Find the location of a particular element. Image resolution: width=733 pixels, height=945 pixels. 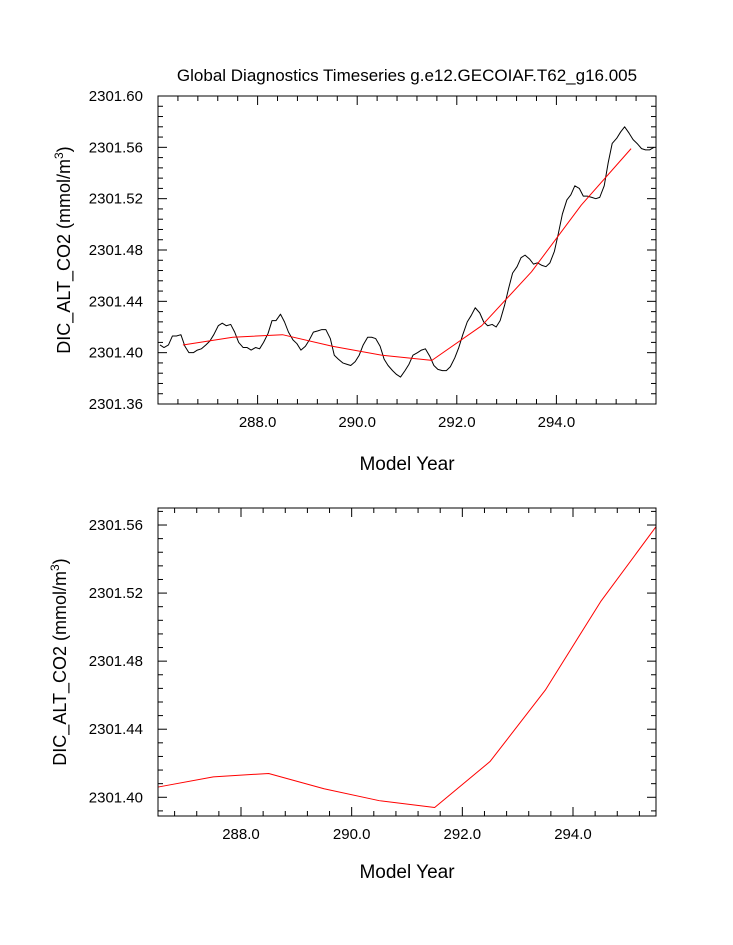

trend-line is located at coordinates (407, 254).